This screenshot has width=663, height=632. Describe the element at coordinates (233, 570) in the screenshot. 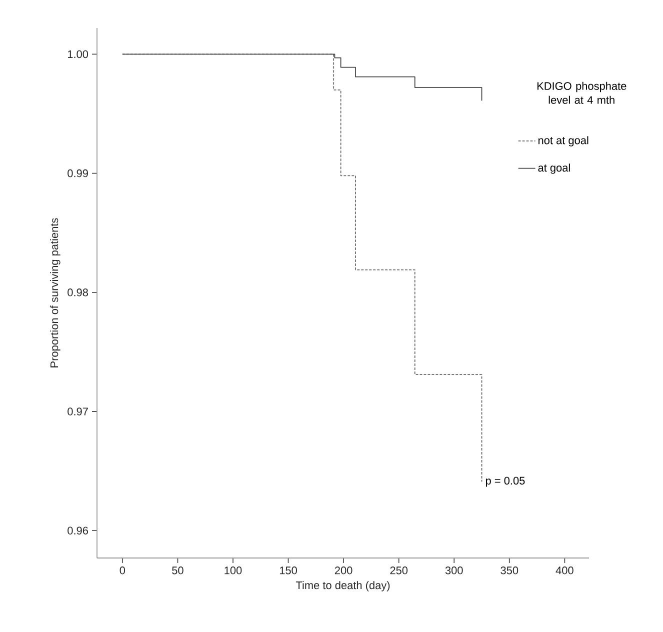

I see `x-tick-label: 100` at that location.